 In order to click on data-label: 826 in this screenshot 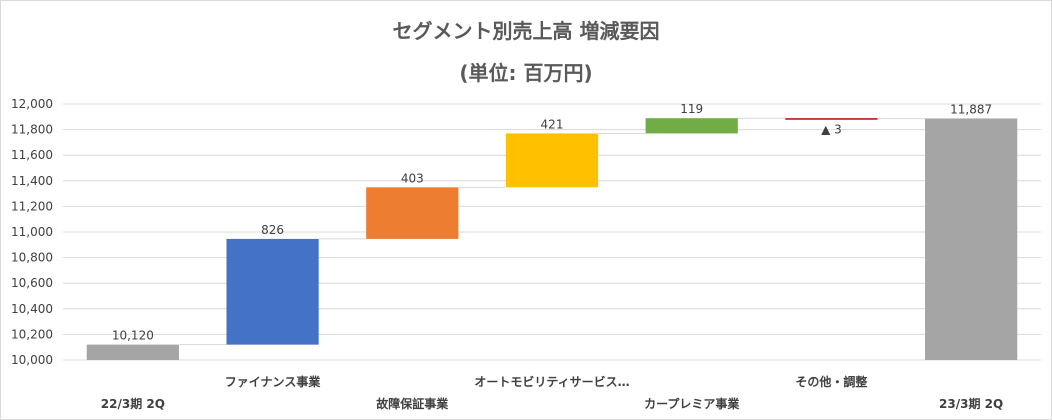, I will do `click(272, 230)`.